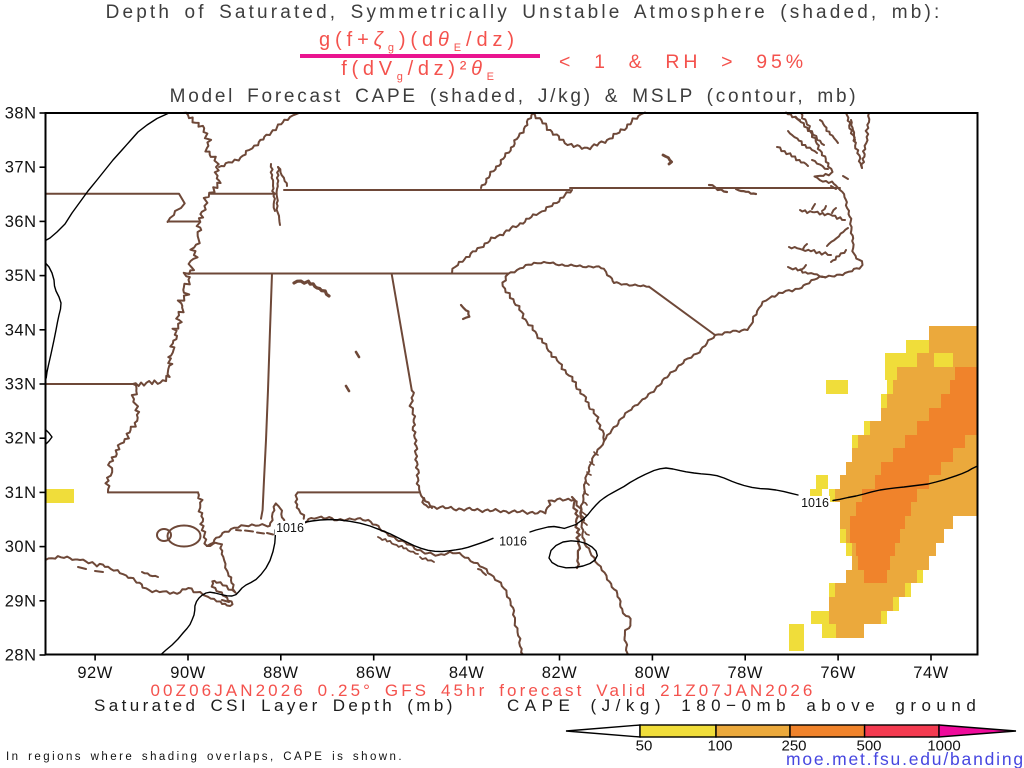 The width and height of the screenshot is (1024, 768). Describe the element at coordinates (943, 746) in the screenshot. I see `svg-text: 1000` at that location.